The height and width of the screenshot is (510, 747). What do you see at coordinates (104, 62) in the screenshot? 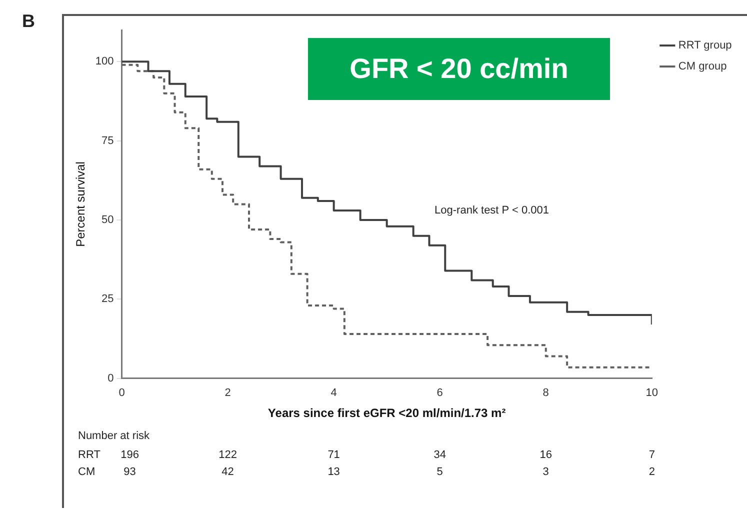
I see `y-tick-label: 100` at bounding box center [104, 62].